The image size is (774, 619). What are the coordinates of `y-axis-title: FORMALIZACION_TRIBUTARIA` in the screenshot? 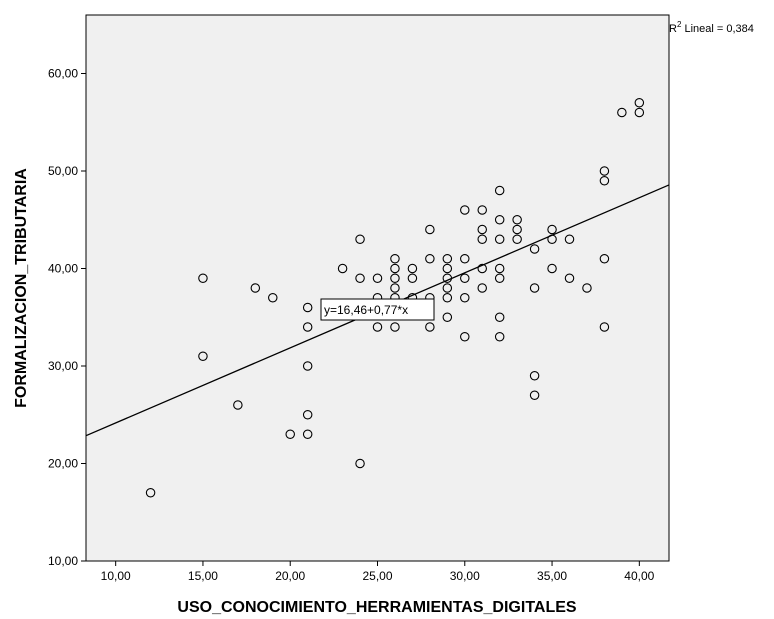 It's located at (21, 288).